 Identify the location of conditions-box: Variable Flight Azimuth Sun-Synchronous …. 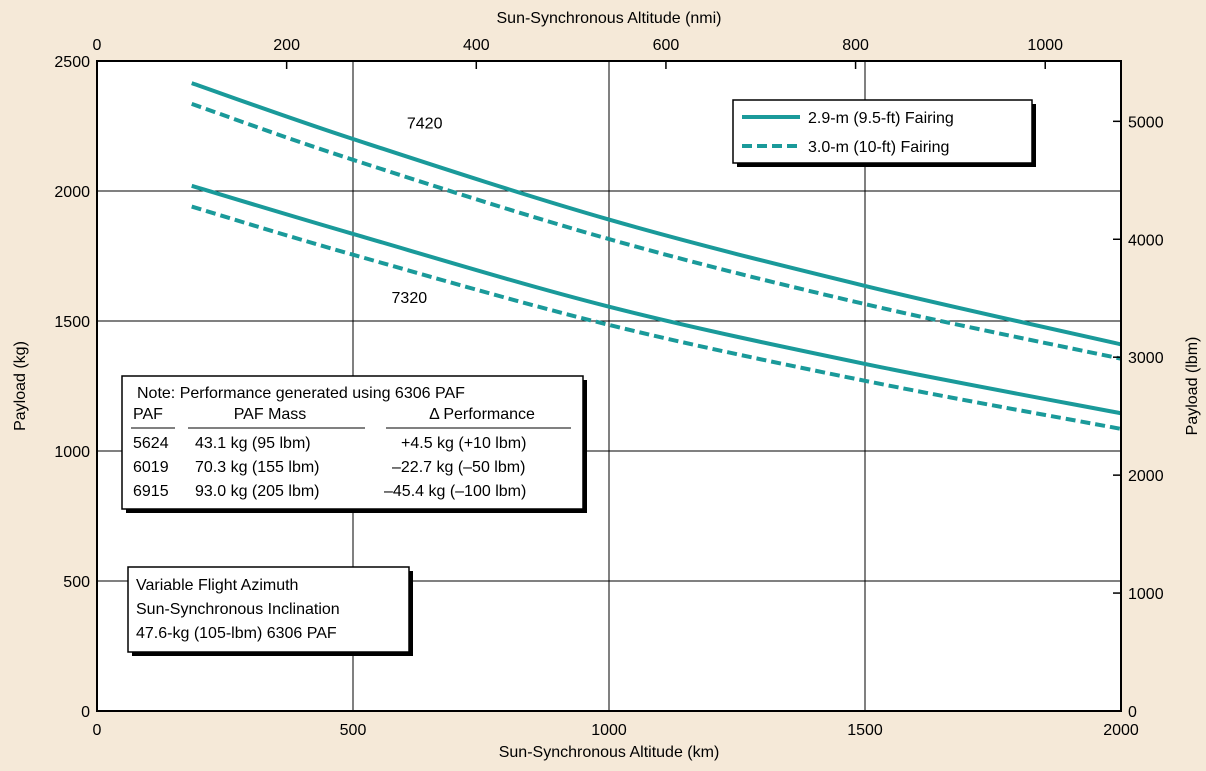
(270, 611).